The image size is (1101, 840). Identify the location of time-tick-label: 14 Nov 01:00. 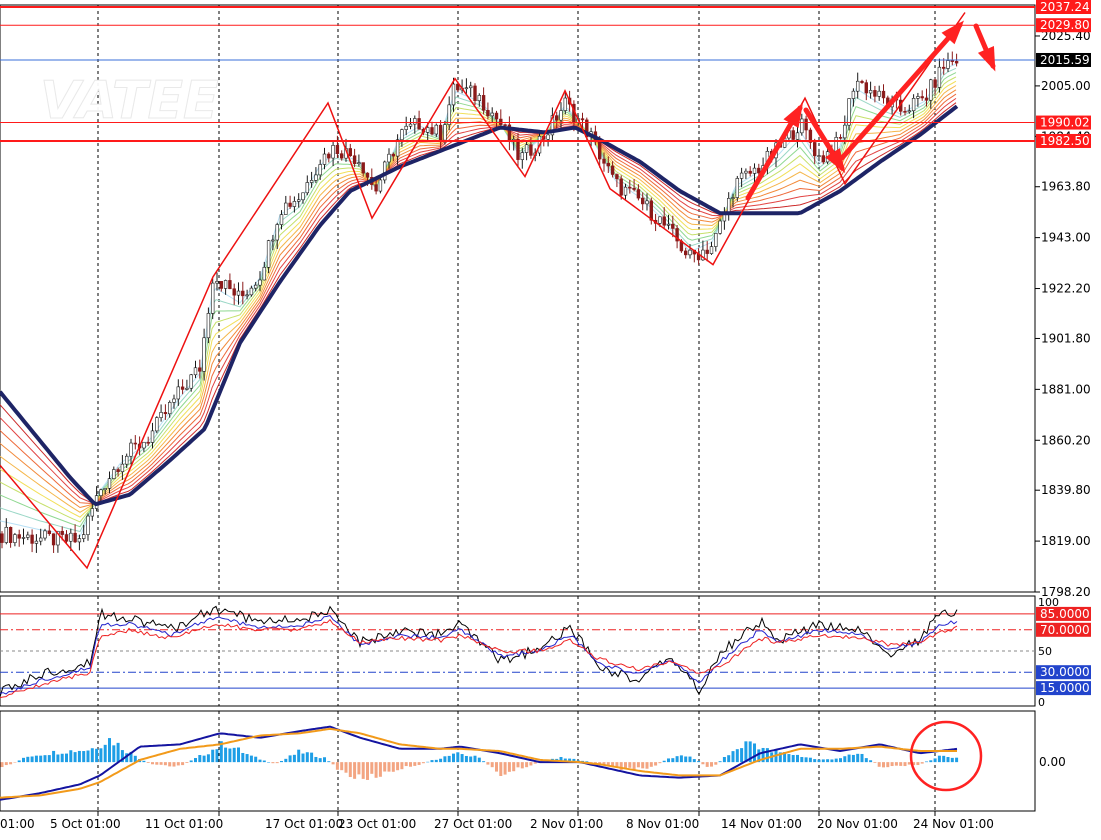
(761, 824).